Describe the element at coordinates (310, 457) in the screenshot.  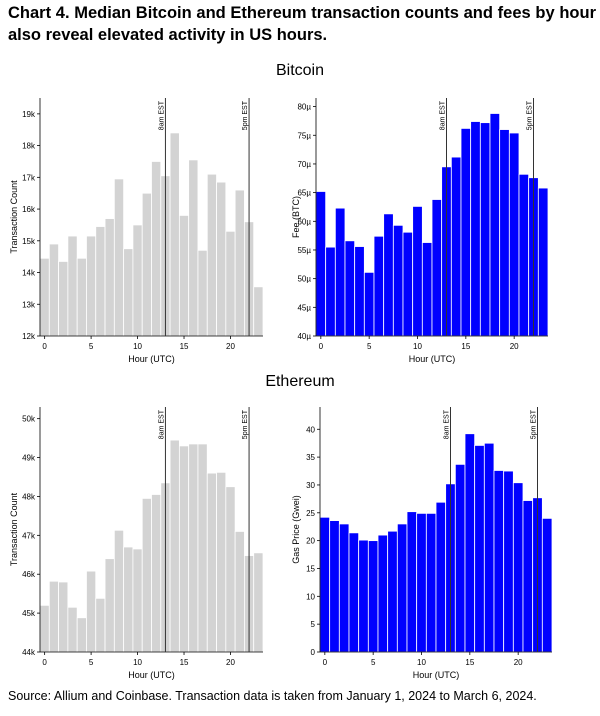
I see `y-tick-label: 35` at that location.